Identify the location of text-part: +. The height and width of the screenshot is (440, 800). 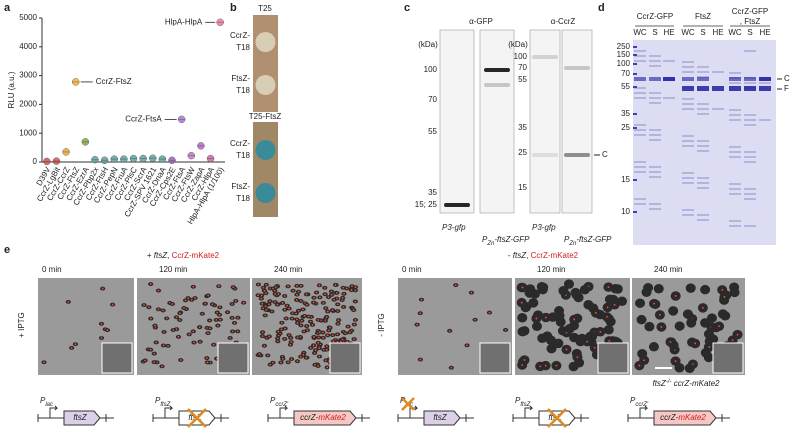
(150, 255).